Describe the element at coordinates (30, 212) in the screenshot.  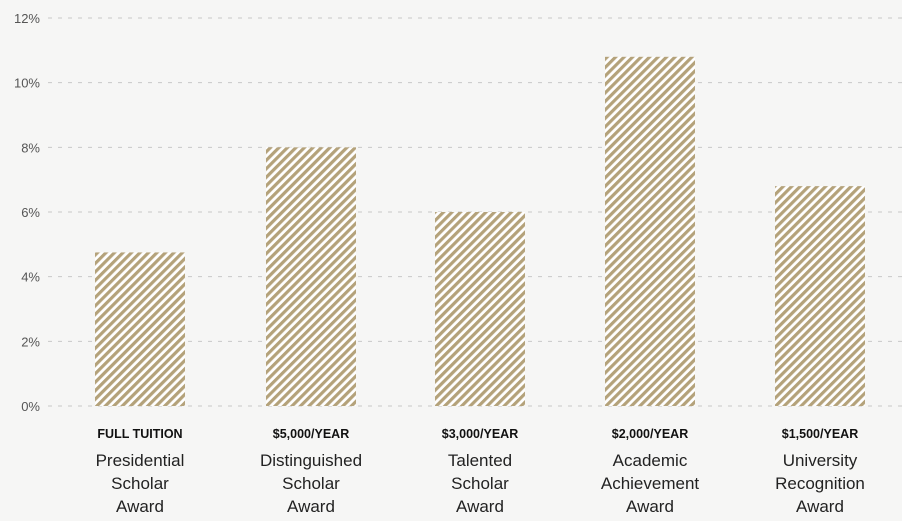
I see `y-tick-label: 6%` at that location.